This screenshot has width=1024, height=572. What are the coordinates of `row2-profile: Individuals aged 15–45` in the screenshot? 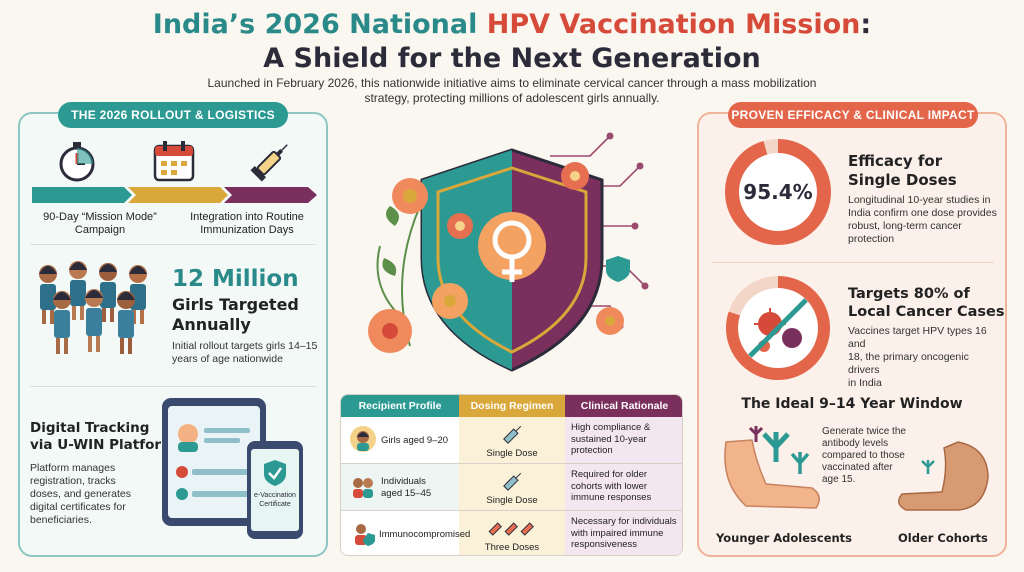 It's located at (406, 487).